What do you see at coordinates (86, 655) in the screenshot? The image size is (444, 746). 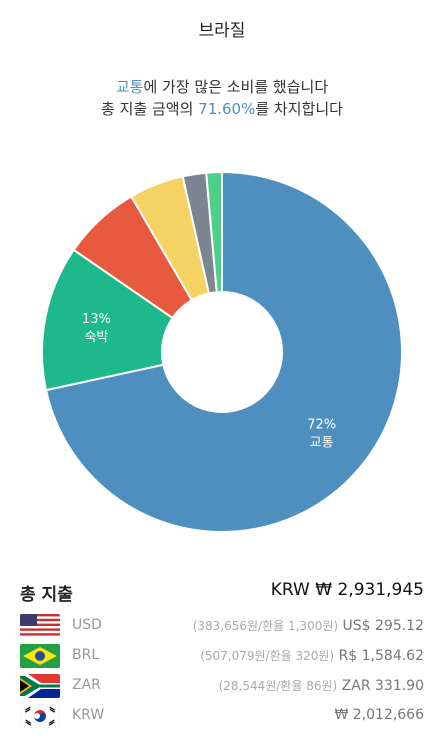 I see `currency-code: BRL` at bounding box center [86, 655].